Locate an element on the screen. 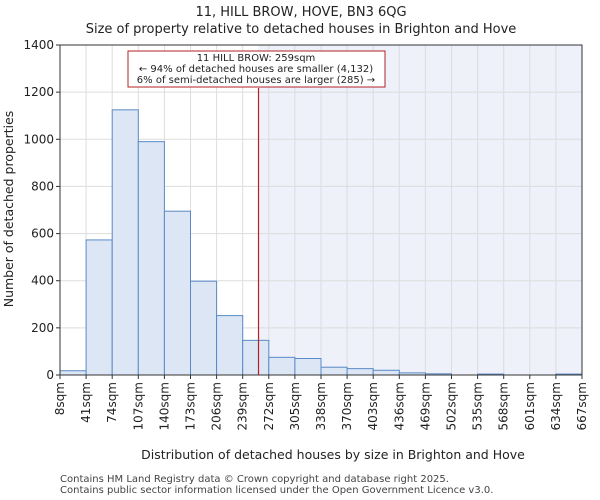  x-tick-label: 140sqm is located at coordinates (164, 406).